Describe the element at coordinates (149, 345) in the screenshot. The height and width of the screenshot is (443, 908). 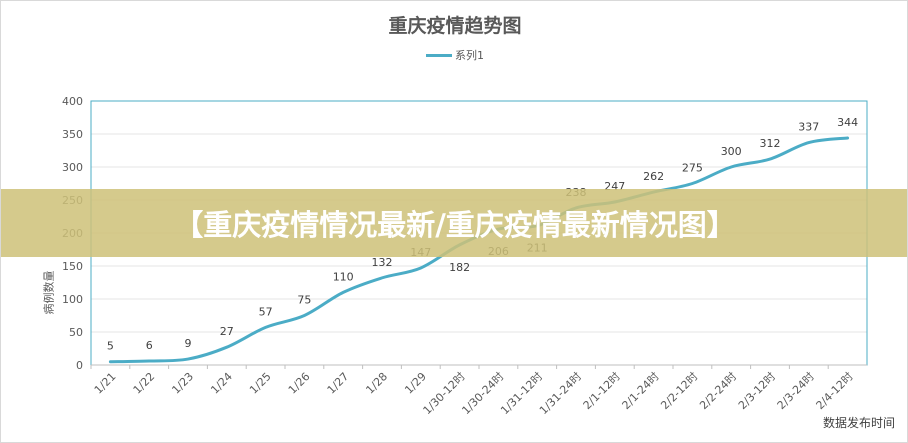
I see `data-label: 6` at that location.